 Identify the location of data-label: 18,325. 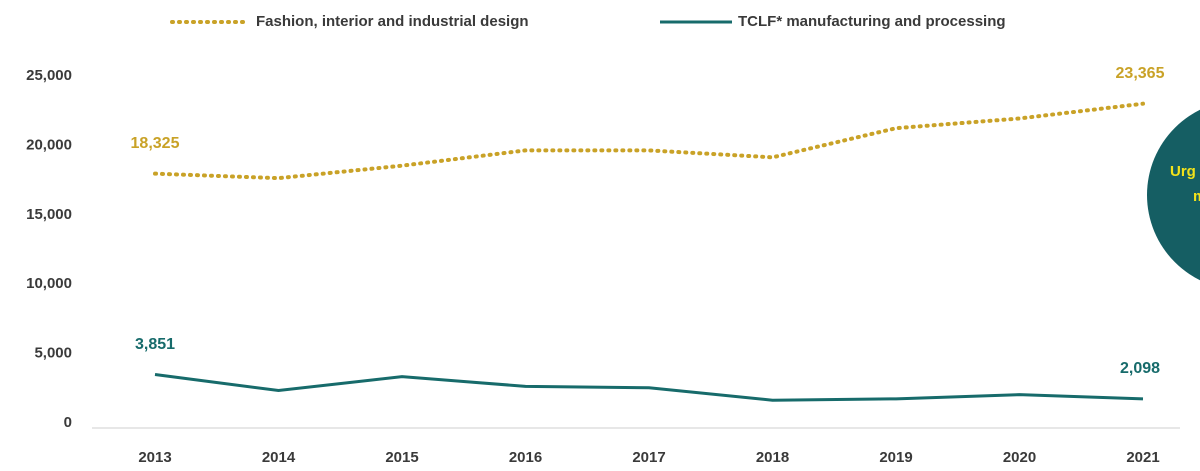
(155, 143).